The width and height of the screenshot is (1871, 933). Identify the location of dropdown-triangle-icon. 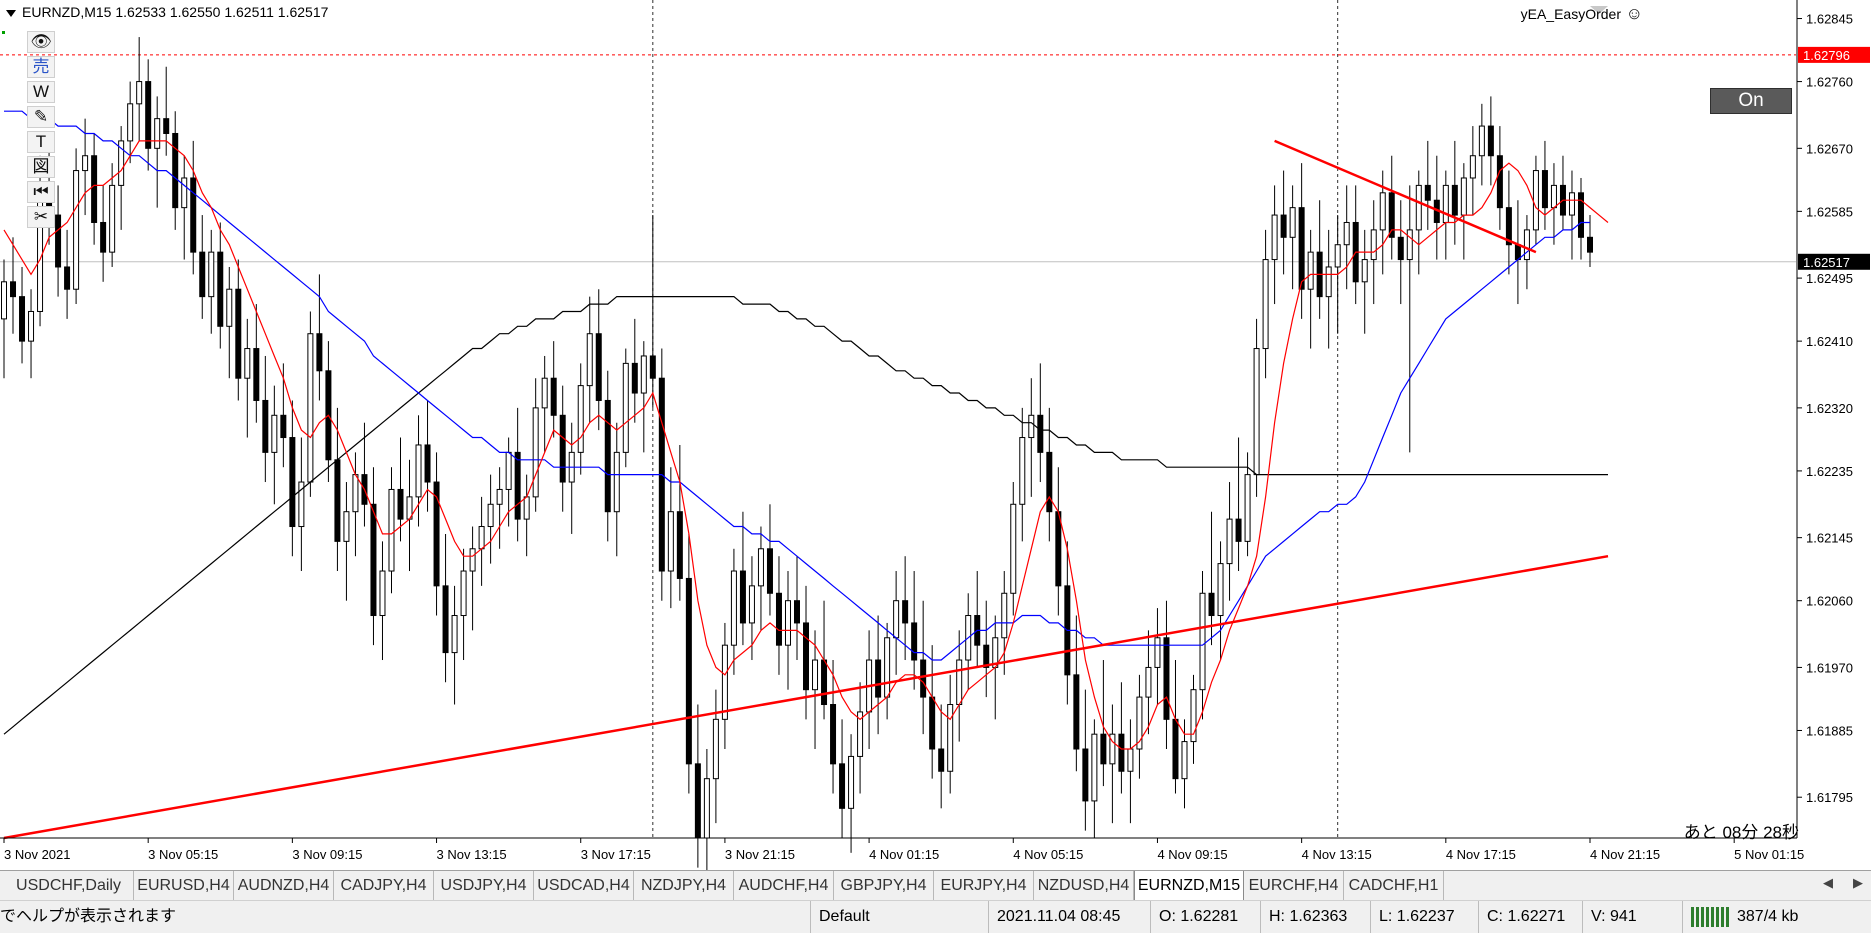
(11, 13).